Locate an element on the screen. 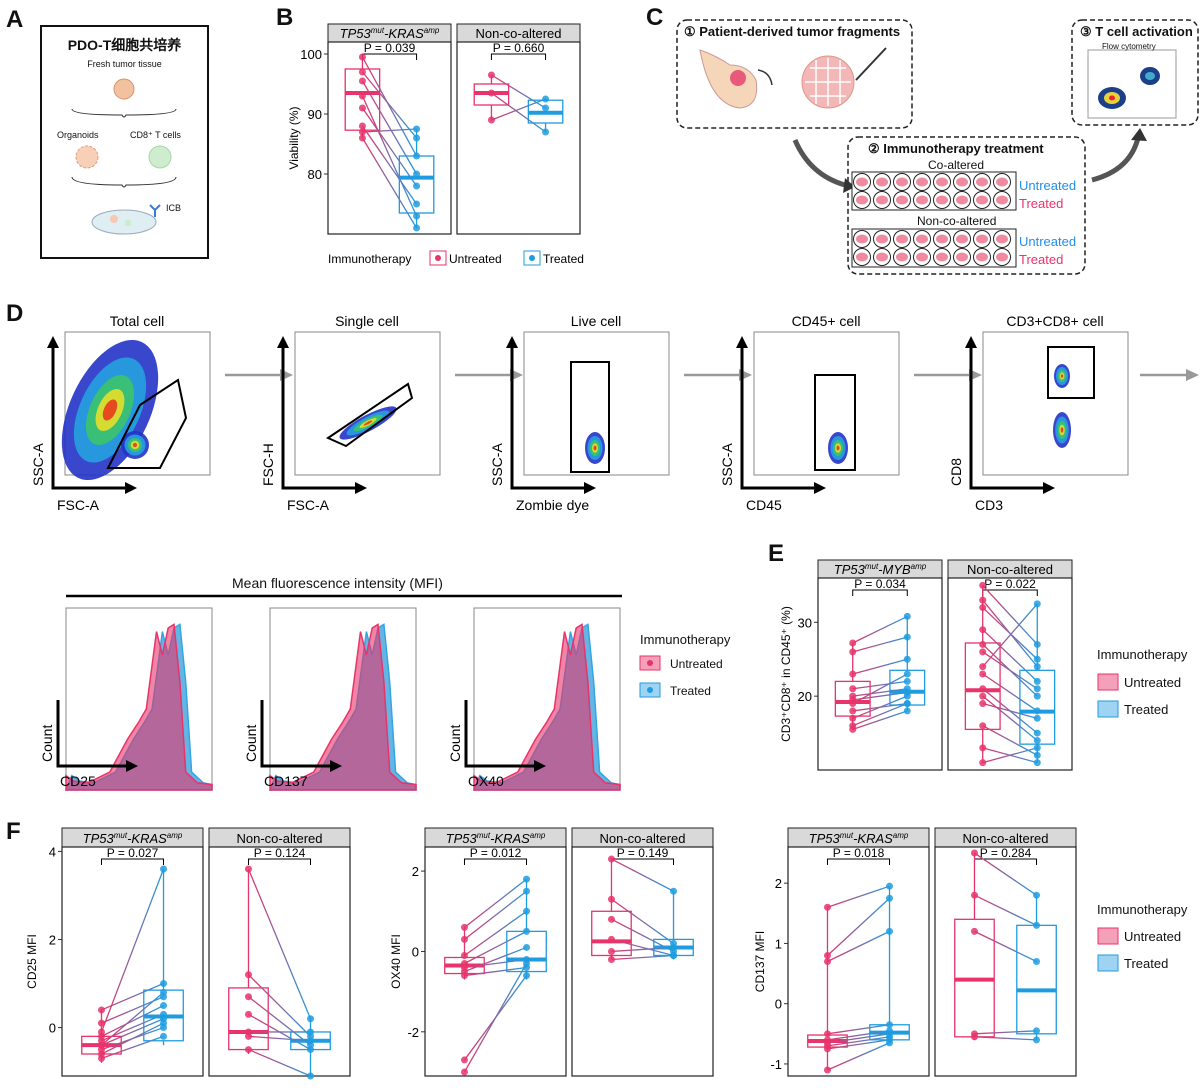 This screenshot has width=1202, height=1090. gating-title: CD45+ cell is located at coordinates (826, 321).